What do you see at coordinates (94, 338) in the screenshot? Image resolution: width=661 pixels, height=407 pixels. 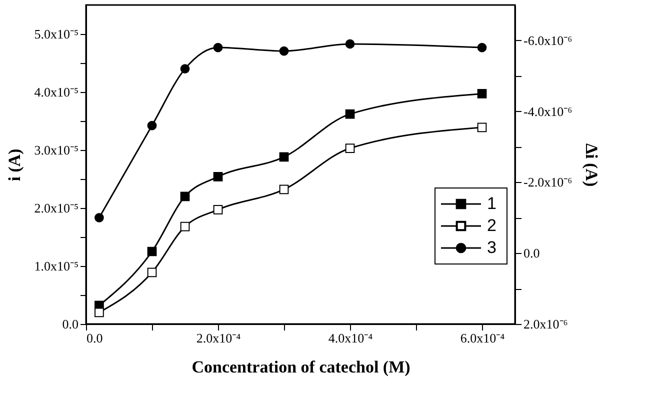 I see `x-tick-label: 0.0` at bounding box center [94, 338].